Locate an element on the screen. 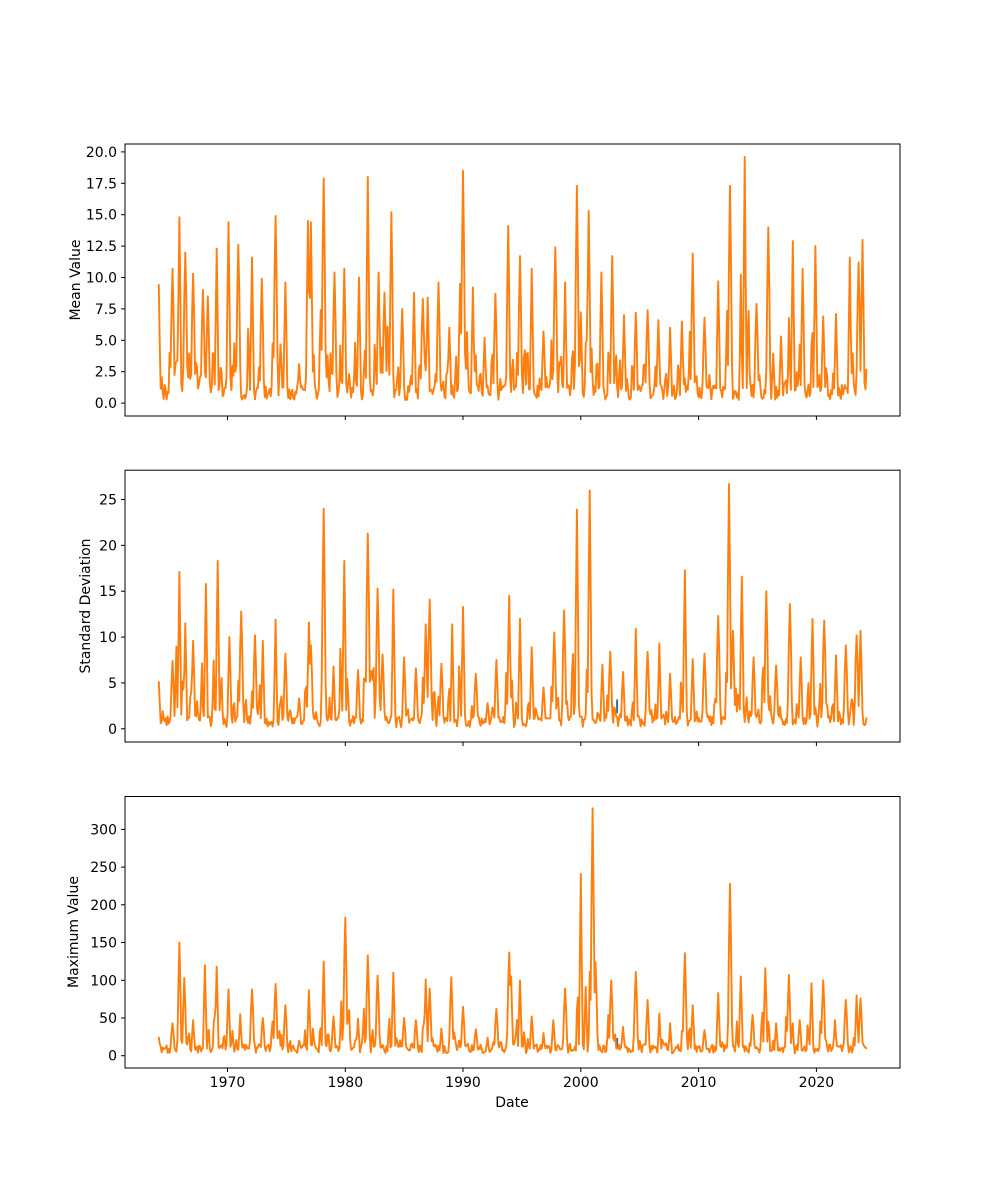 The width and height of the screenshot is (1000, 1200). y-axis-label-standard-deviation: Standard Deviation is located at coordinates (86, 606).